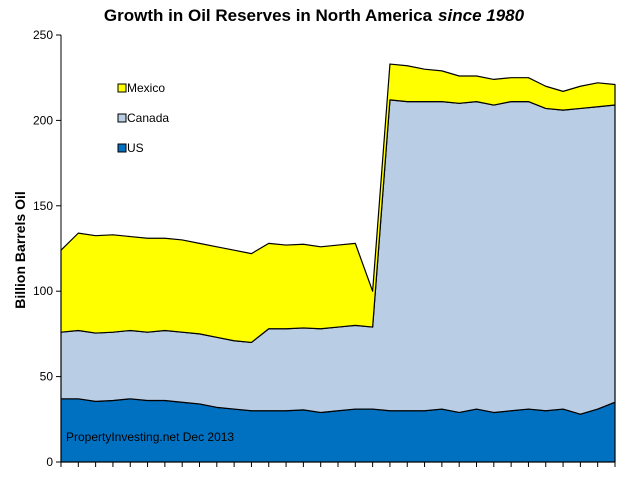 The width and height of the screenshot is (628, 493). What do you see at coordinates (481, 15) in the screenshot?
I see `chart-title-emphasis: since 1980` at bounding box center [481, 15].